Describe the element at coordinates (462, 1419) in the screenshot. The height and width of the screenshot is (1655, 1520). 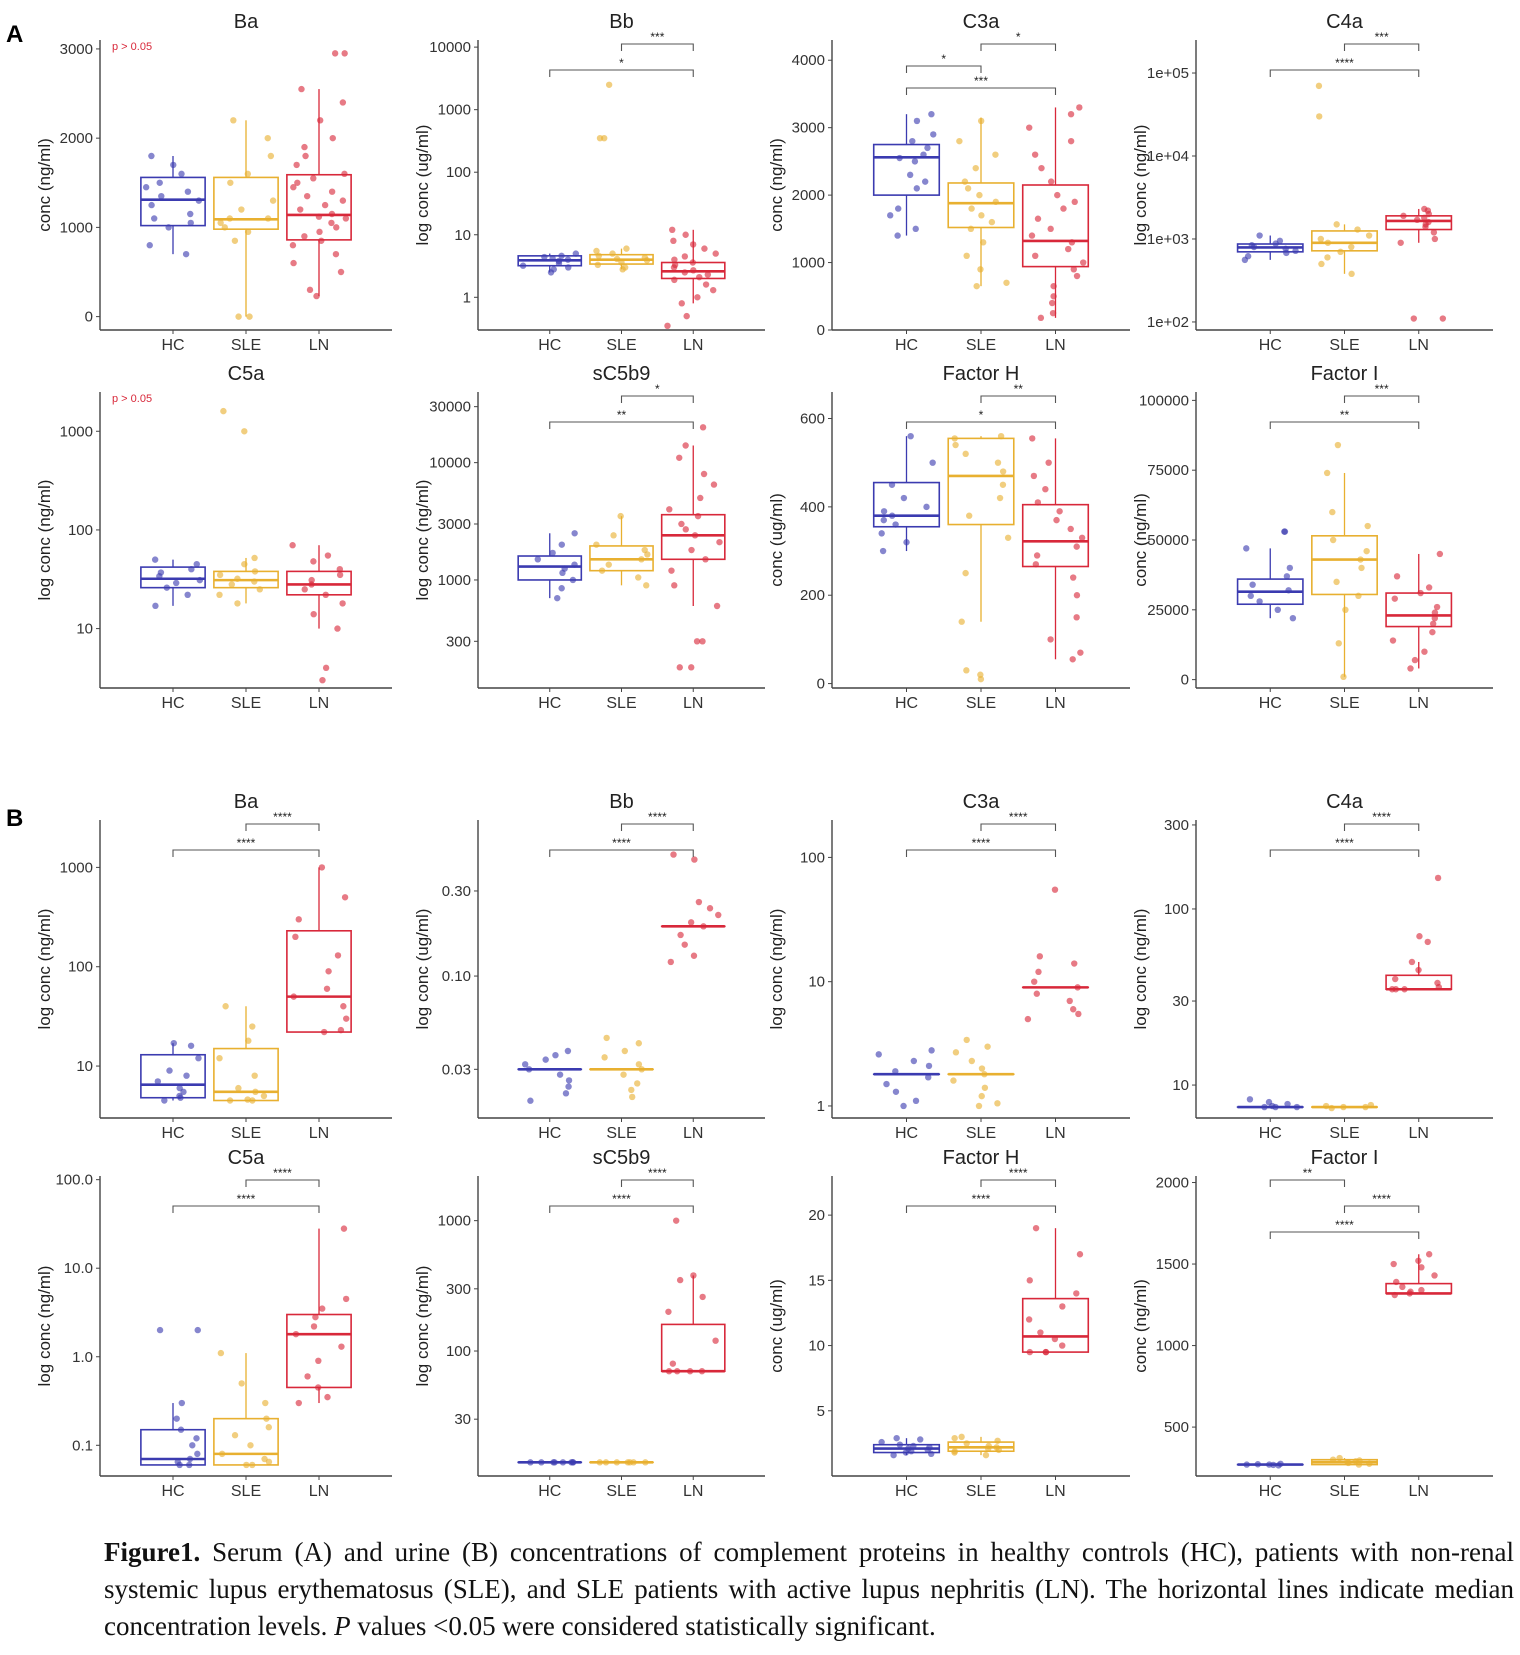
I see `y-tick-label: 30` at that location.